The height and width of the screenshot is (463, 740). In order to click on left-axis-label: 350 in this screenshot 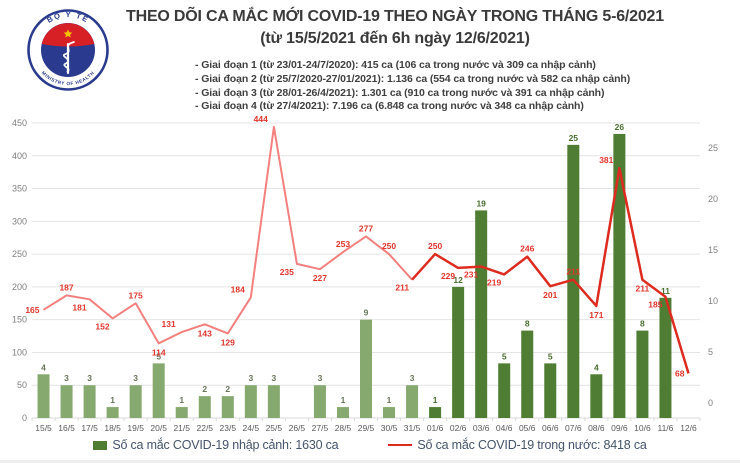, I will do `click(19, 189)`.